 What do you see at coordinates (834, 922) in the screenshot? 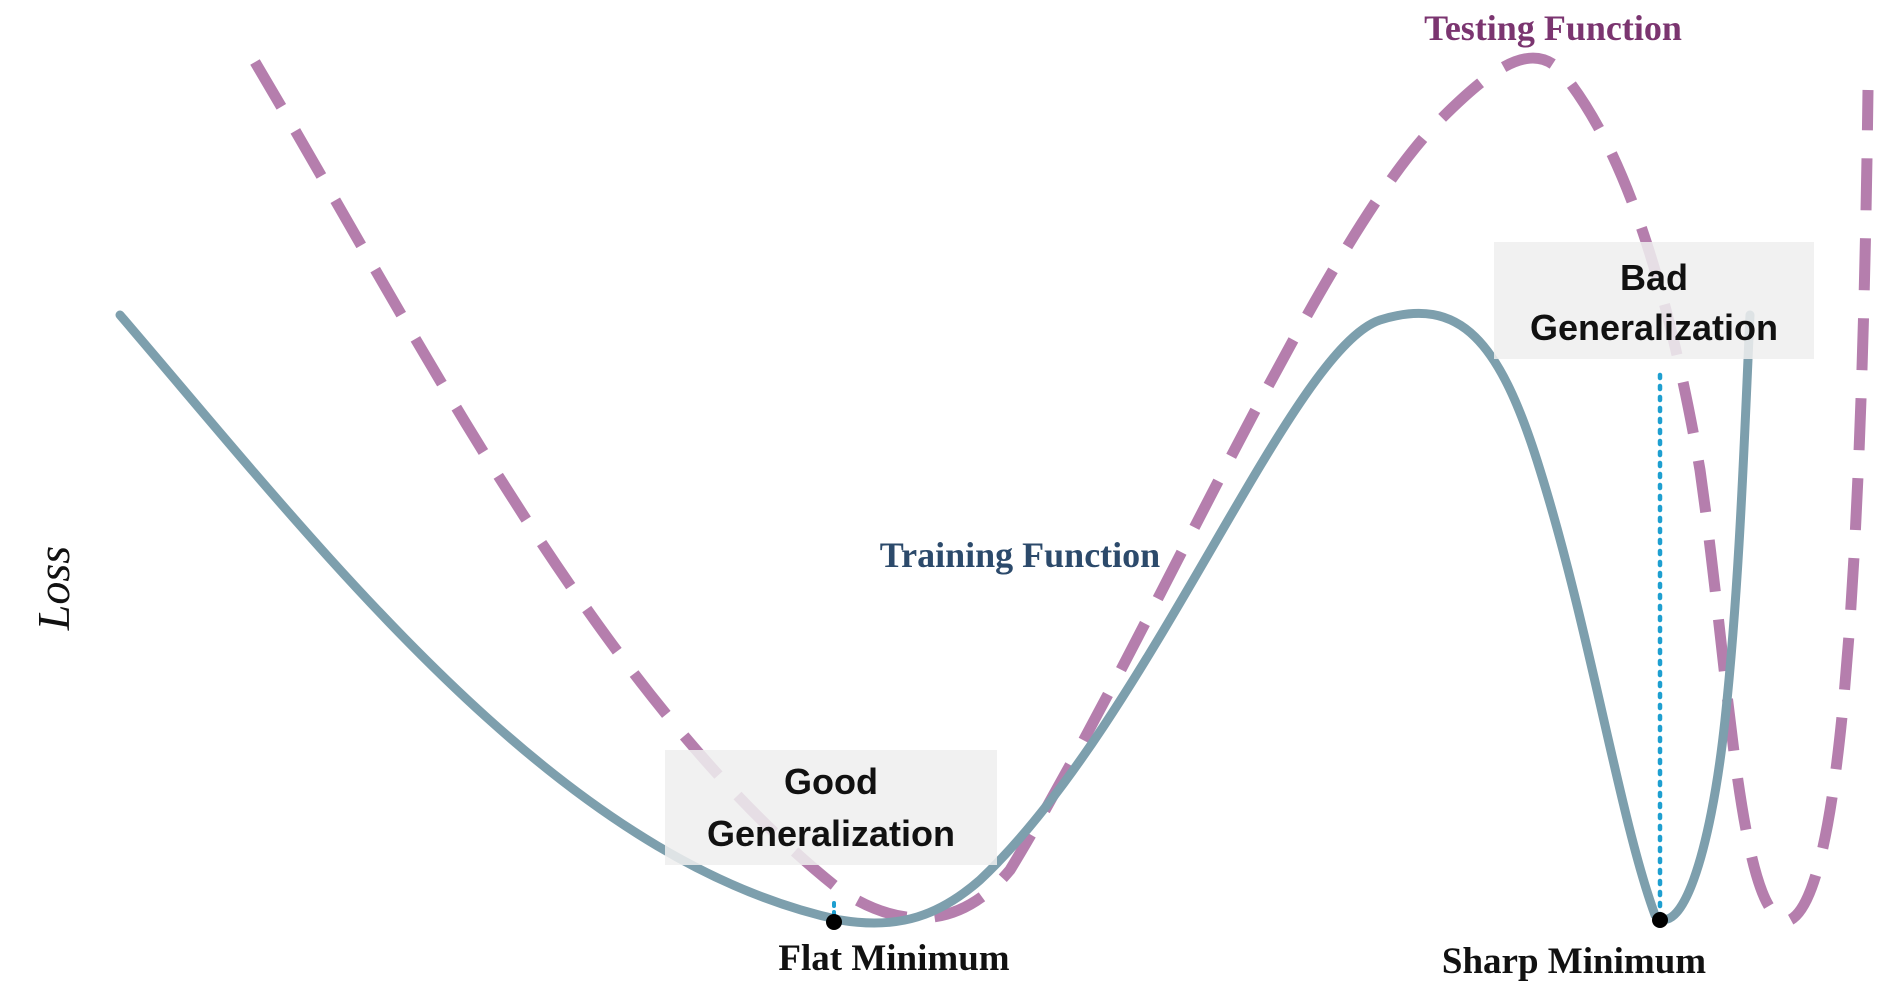
I see `flat-minimum-dot` at bounding box center [834, 922].